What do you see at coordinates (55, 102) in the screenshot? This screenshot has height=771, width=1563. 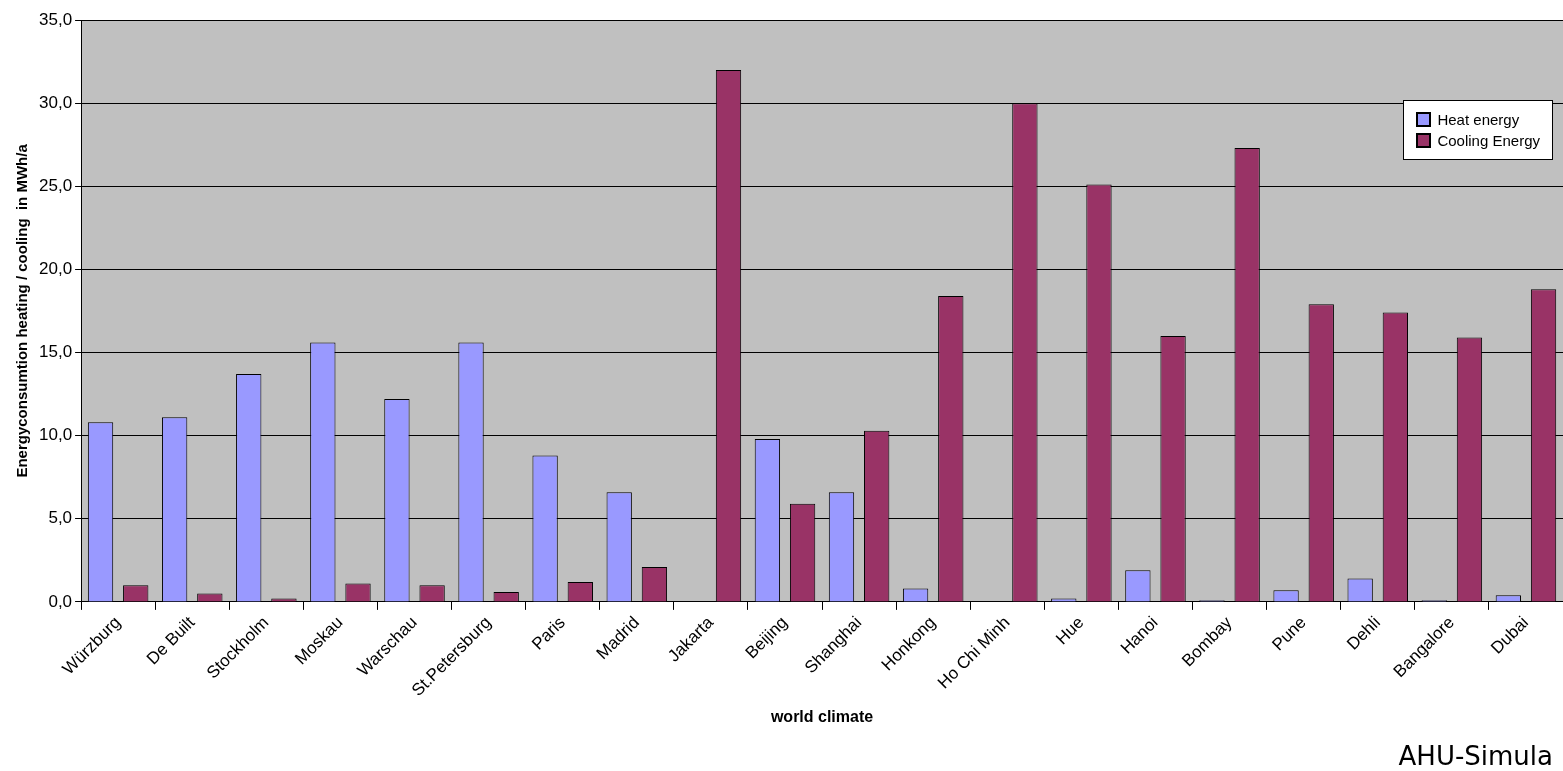 I see `y-tick-label: 30,0` at bounding box center [55, 102].